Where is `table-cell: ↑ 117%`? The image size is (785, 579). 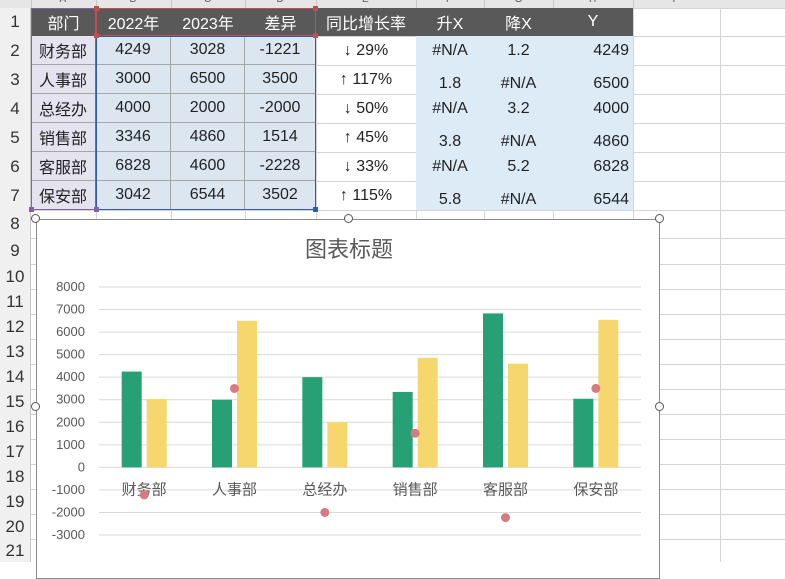
table-cell: ↑ 117% is located at coordinates (366, 79).